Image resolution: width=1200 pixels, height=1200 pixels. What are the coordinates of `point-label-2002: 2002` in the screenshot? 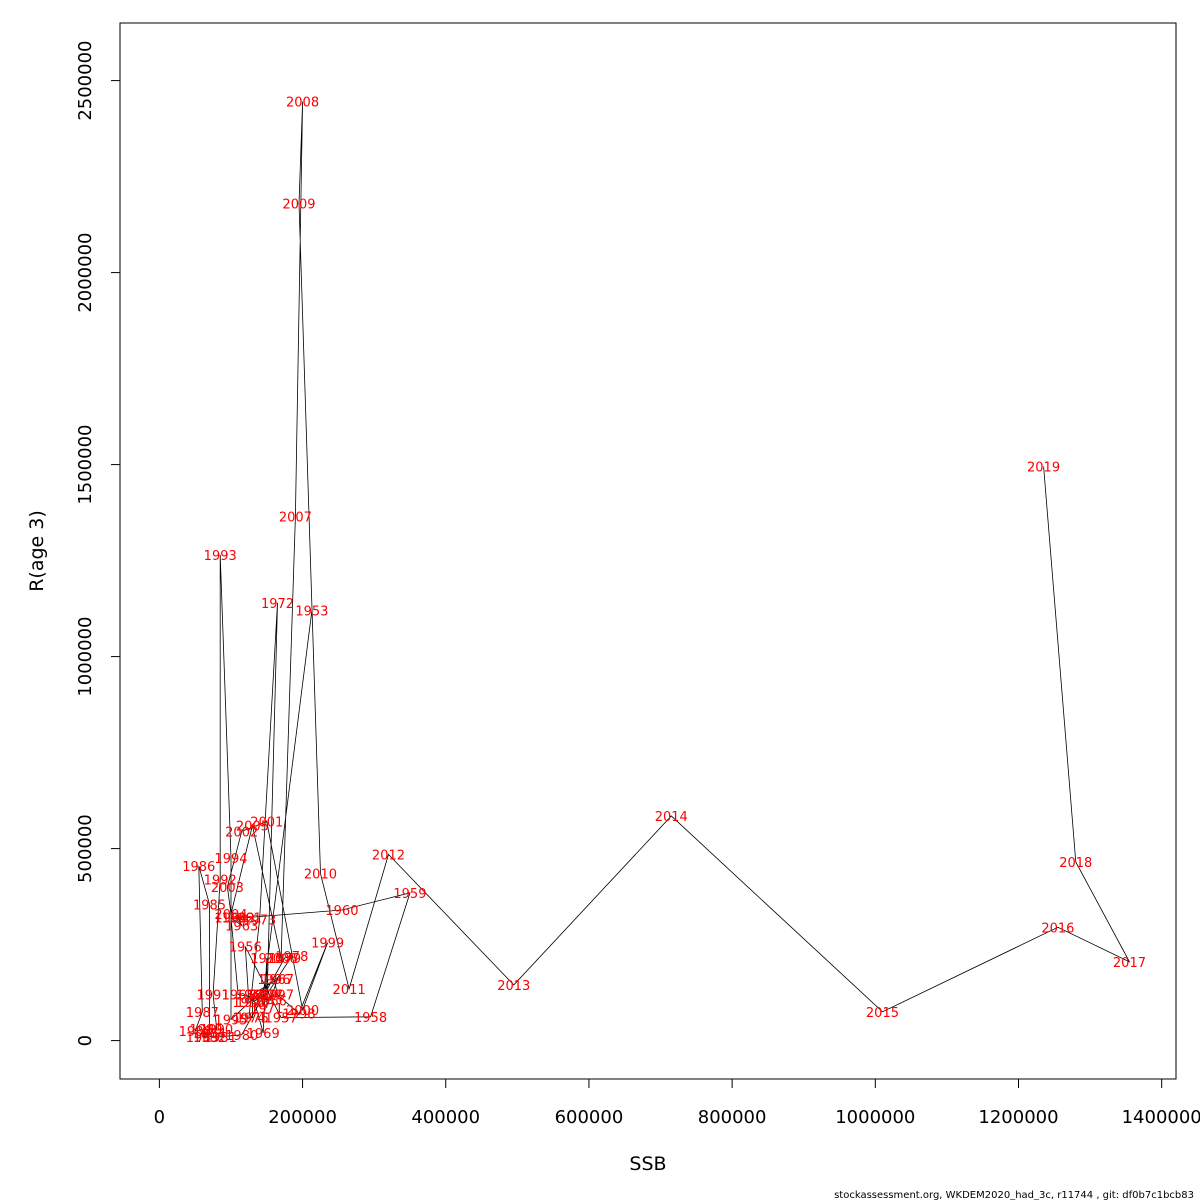 It's located at (241, 832).